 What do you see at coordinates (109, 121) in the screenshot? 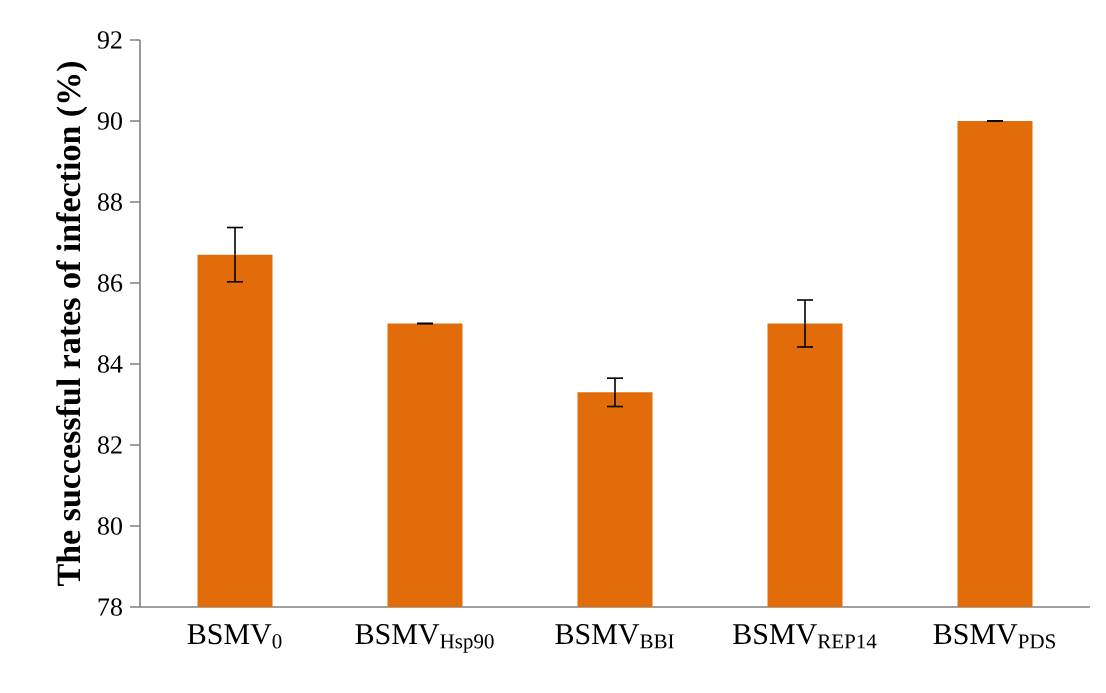
I see `y-tick-label: 90` at bounding box center [109, 121].